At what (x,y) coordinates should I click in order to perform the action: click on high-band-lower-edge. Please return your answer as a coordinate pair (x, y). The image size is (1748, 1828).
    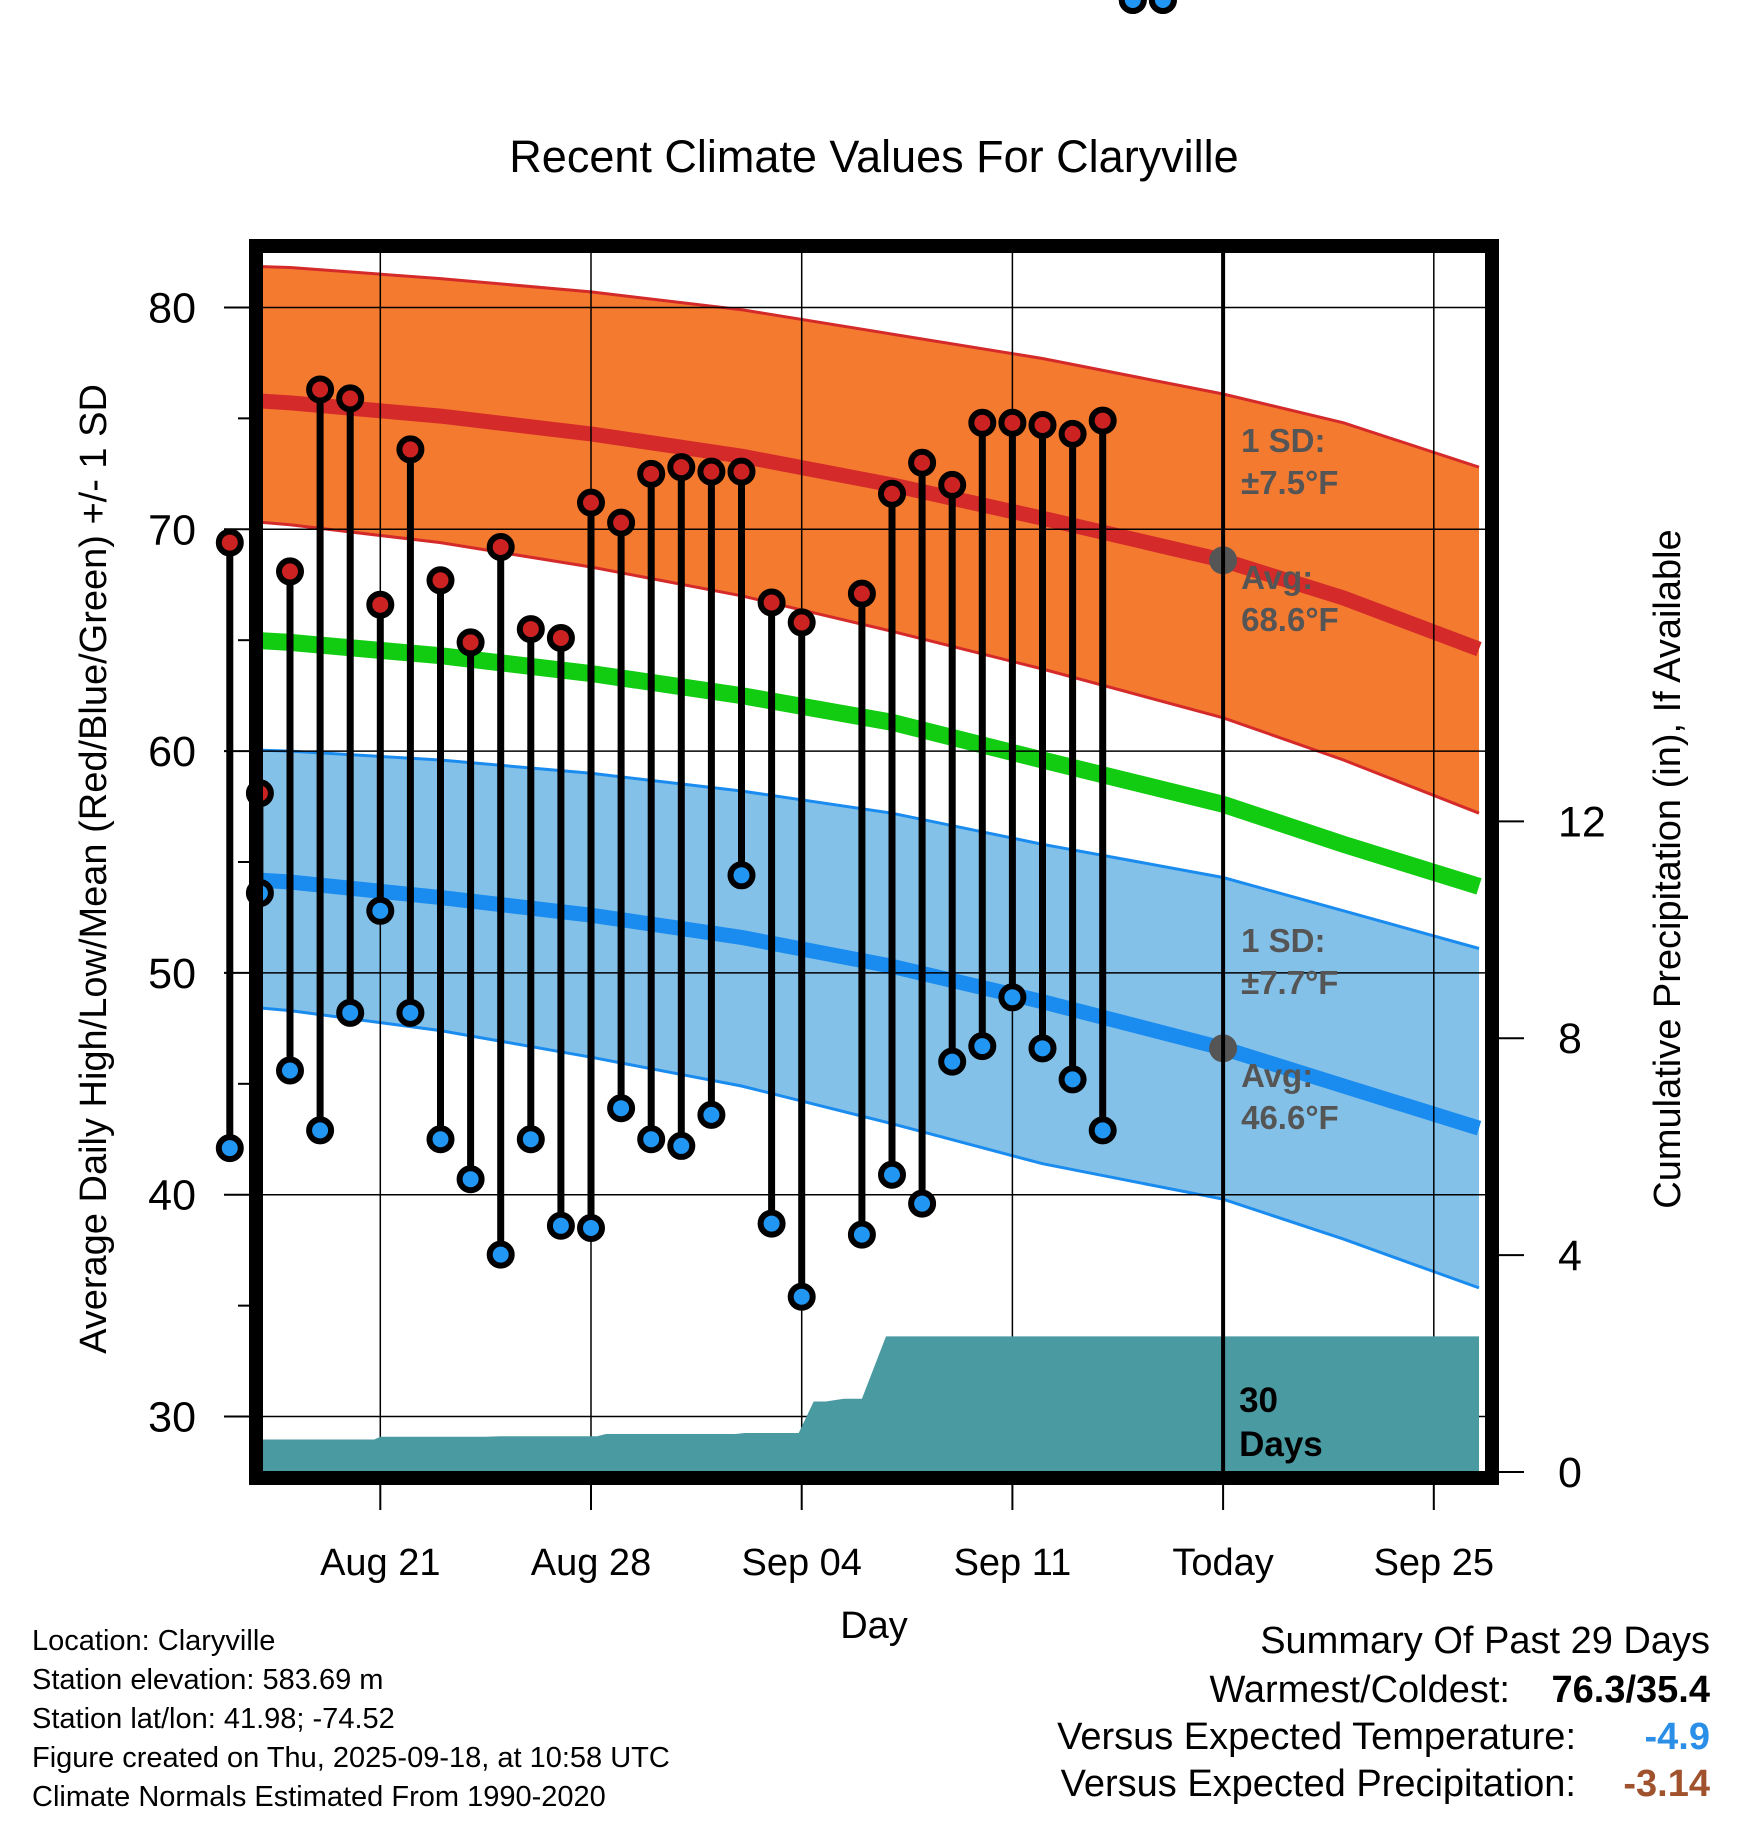
    Looking at the image, I should click on (871, 667).